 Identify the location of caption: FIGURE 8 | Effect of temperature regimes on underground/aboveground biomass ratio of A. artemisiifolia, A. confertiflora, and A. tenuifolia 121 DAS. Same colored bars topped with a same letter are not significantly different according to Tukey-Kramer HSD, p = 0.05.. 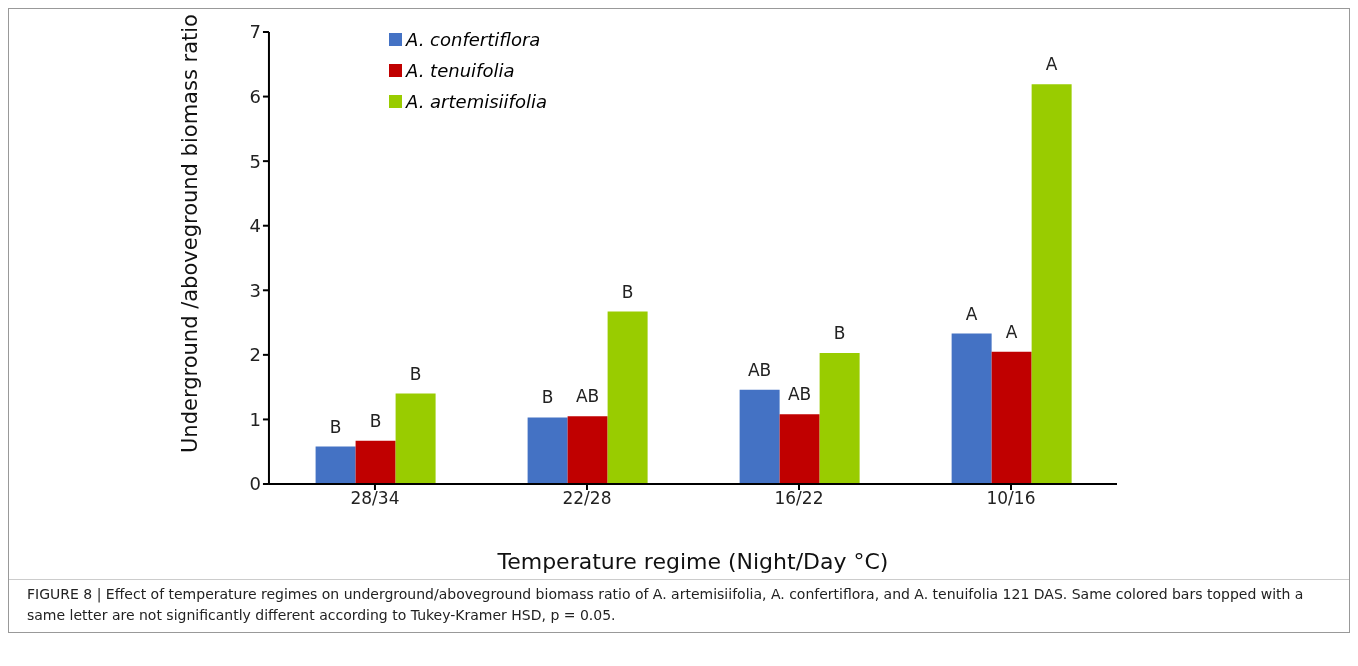
(679, 605).